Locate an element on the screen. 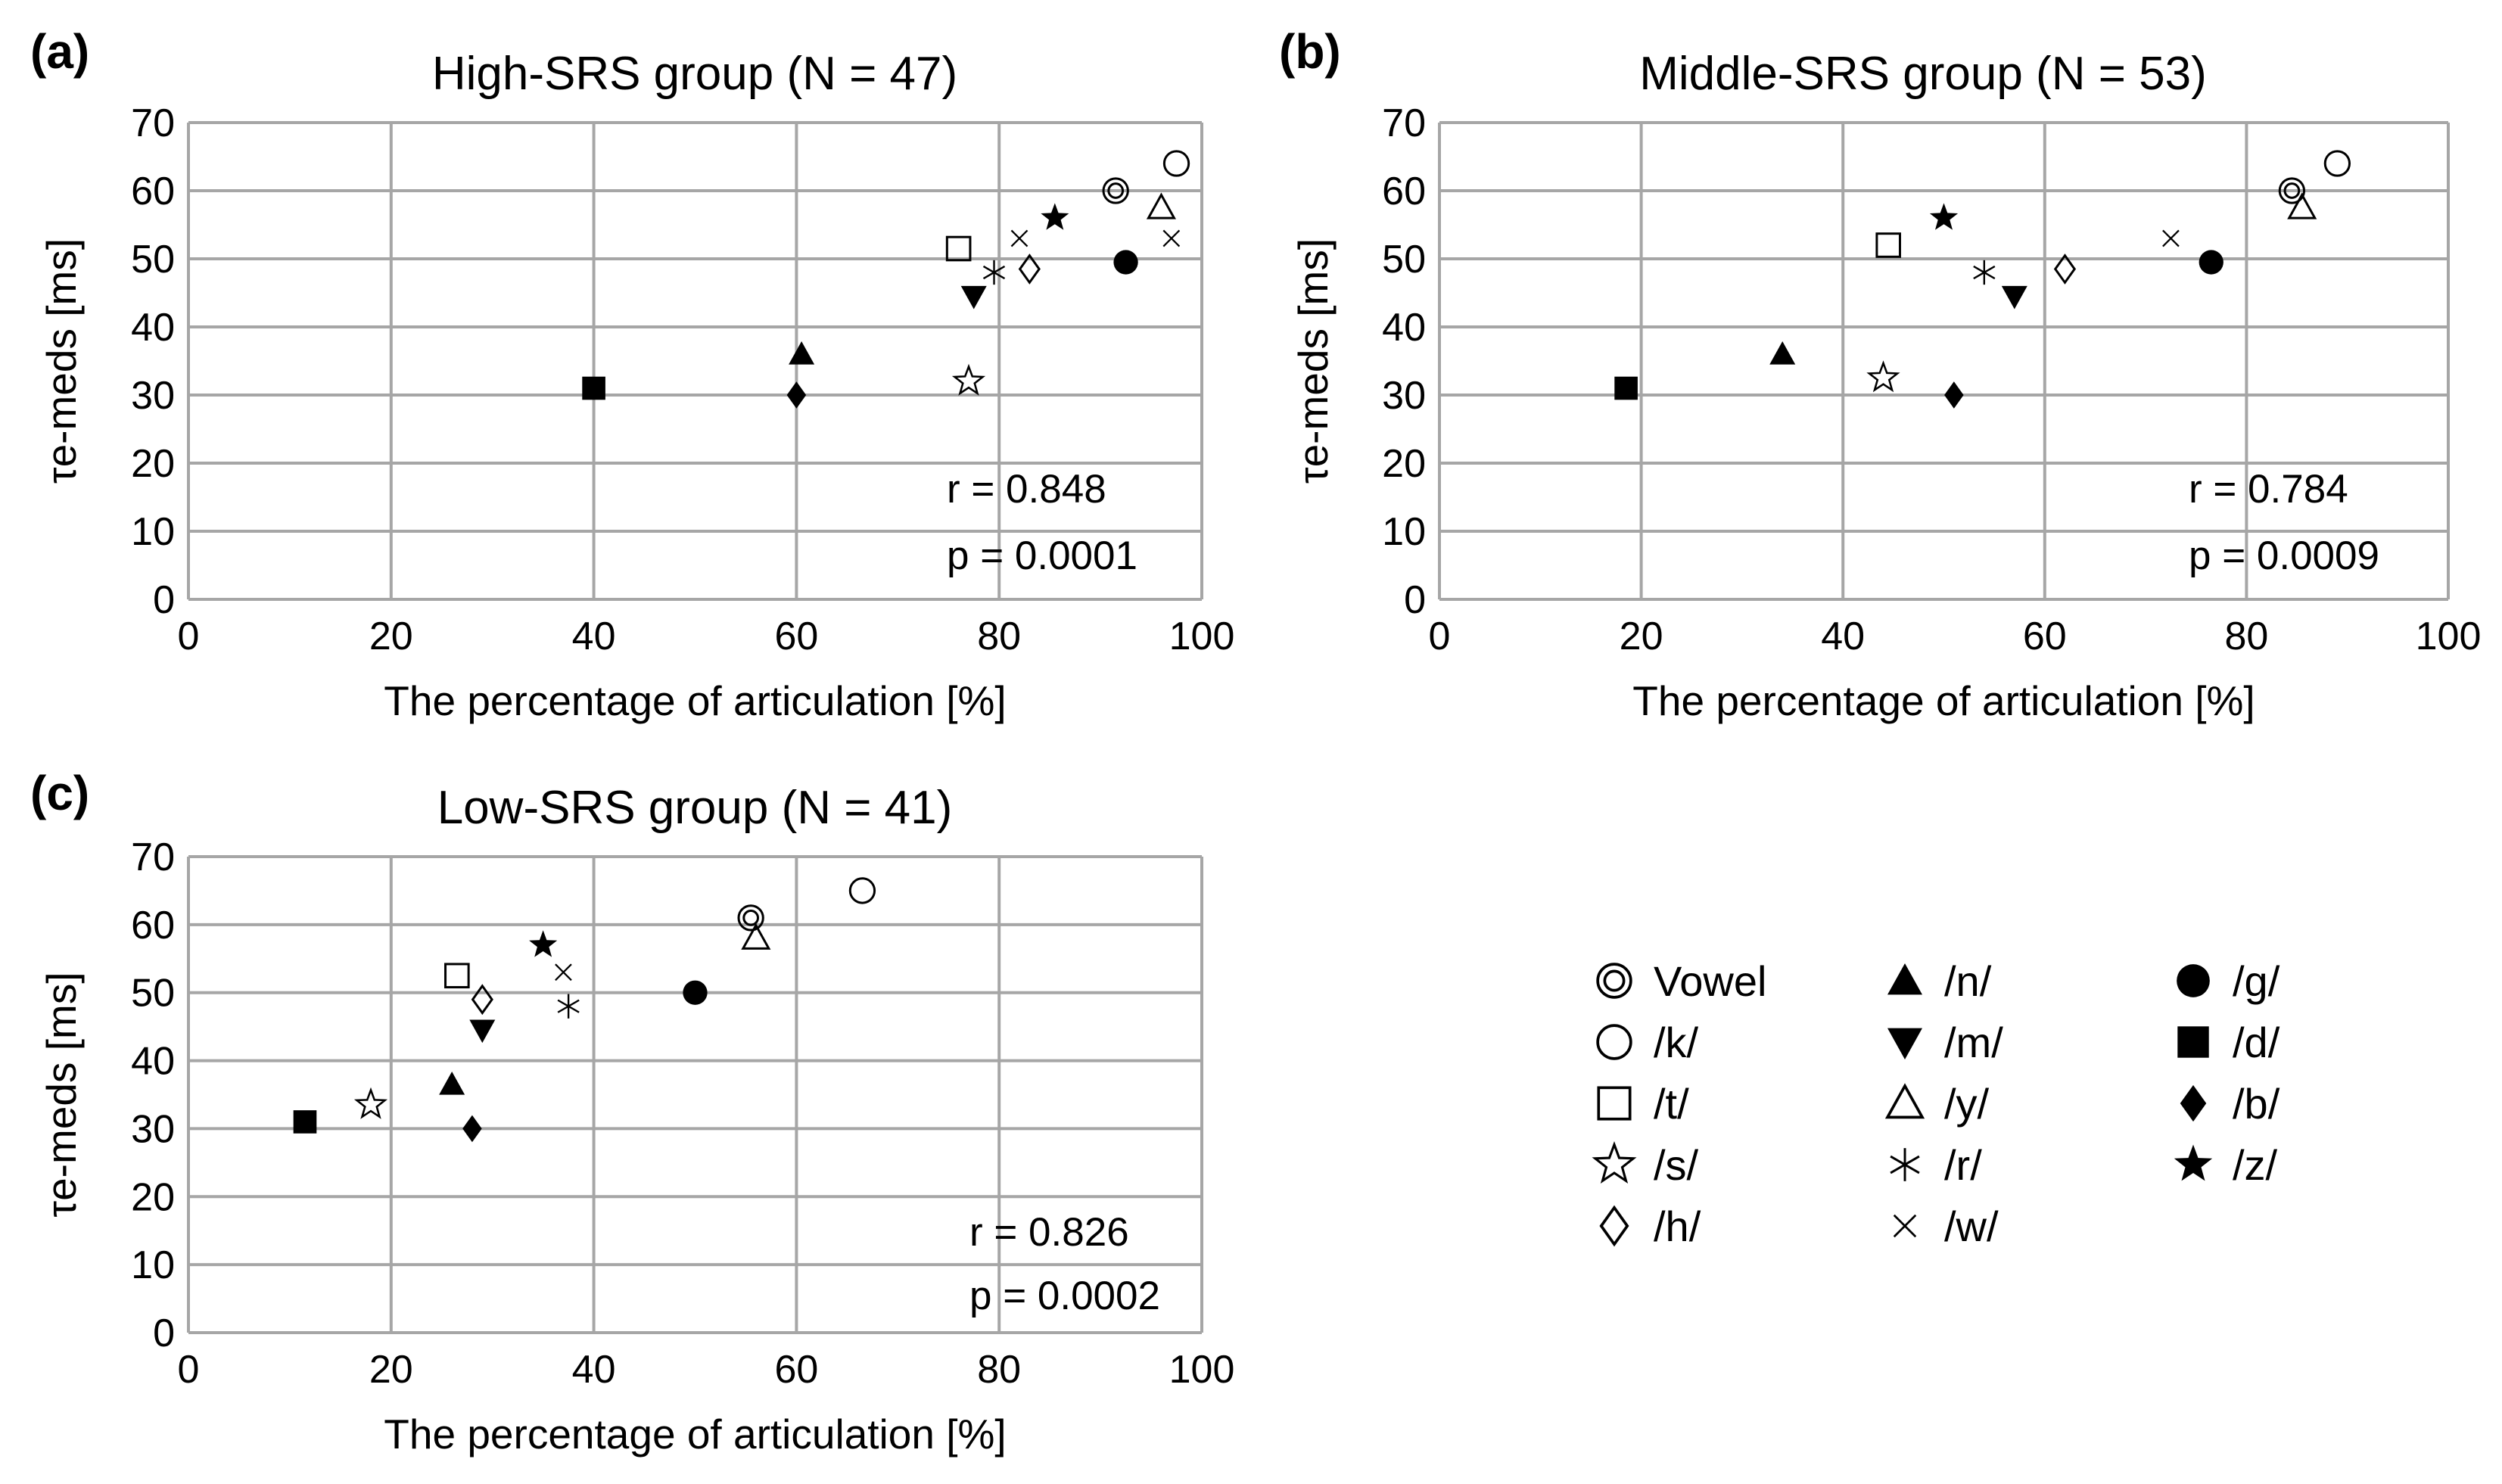 This screenshot has height=1484, width=2502. legend-item: /n/ is located at coordinates (1939, 981).